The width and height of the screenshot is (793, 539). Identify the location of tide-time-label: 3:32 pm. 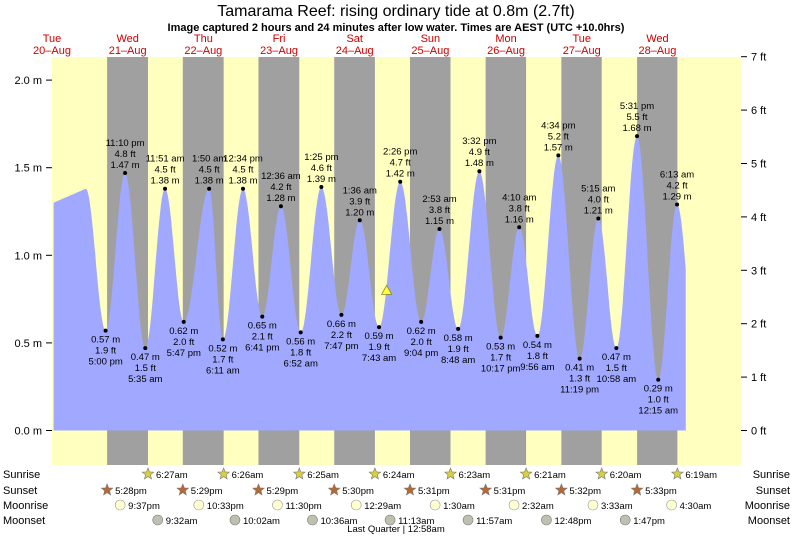
(479, 141).